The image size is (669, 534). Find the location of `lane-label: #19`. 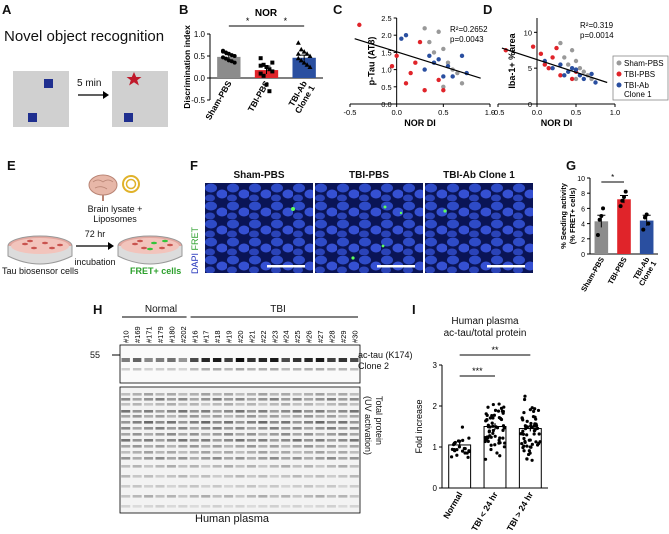

lane-label: #19 is located at coordinates (229, 336).